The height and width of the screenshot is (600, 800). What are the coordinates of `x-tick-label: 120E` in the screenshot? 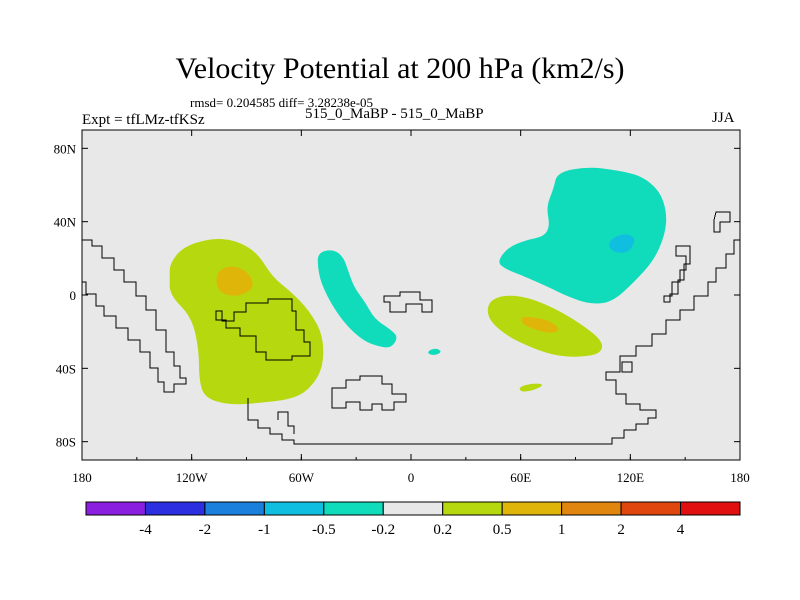 It's located at (631, 477).